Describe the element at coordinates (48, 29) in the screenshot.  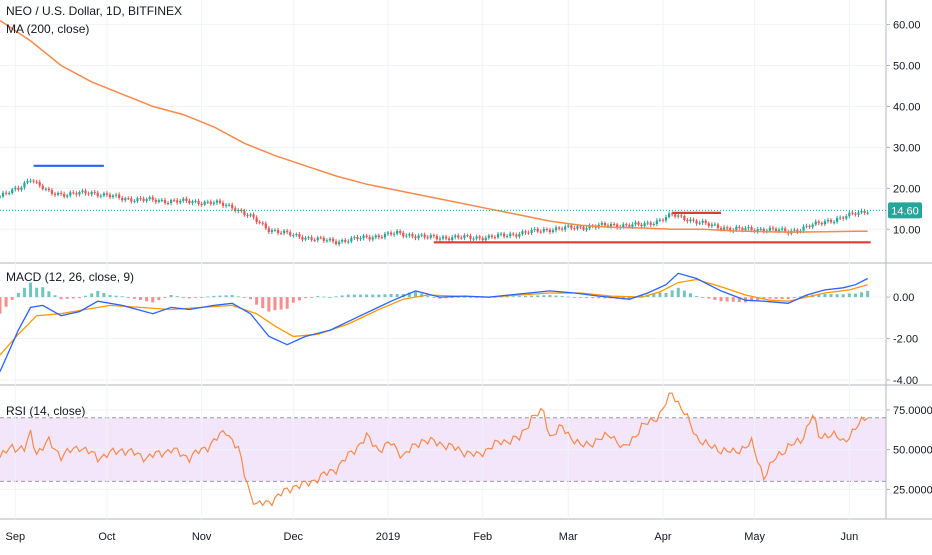
I see `ma-indicator-label: MA (200, close)` at that location.